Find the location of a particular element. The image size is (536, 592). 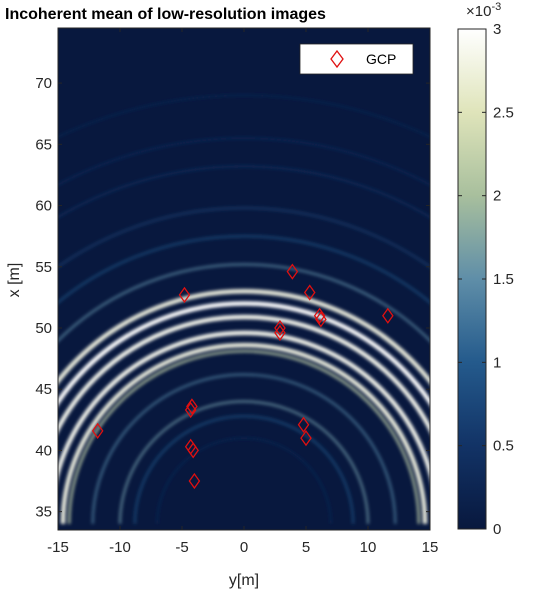

legend: GCP is located at coordinates (356, 59).